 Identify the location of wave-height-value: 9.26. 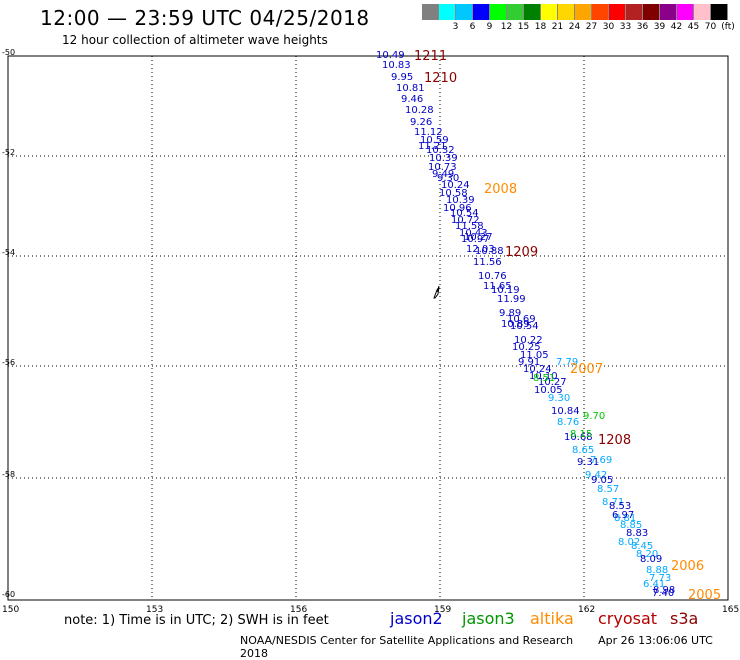
(421, 122).